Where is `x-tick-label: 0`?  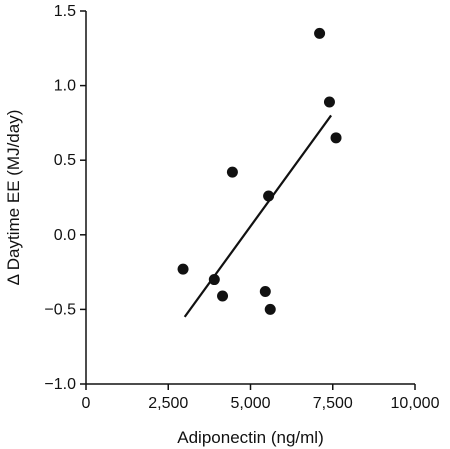 x-tick-label: 0 is located at coordinates (86, 403).